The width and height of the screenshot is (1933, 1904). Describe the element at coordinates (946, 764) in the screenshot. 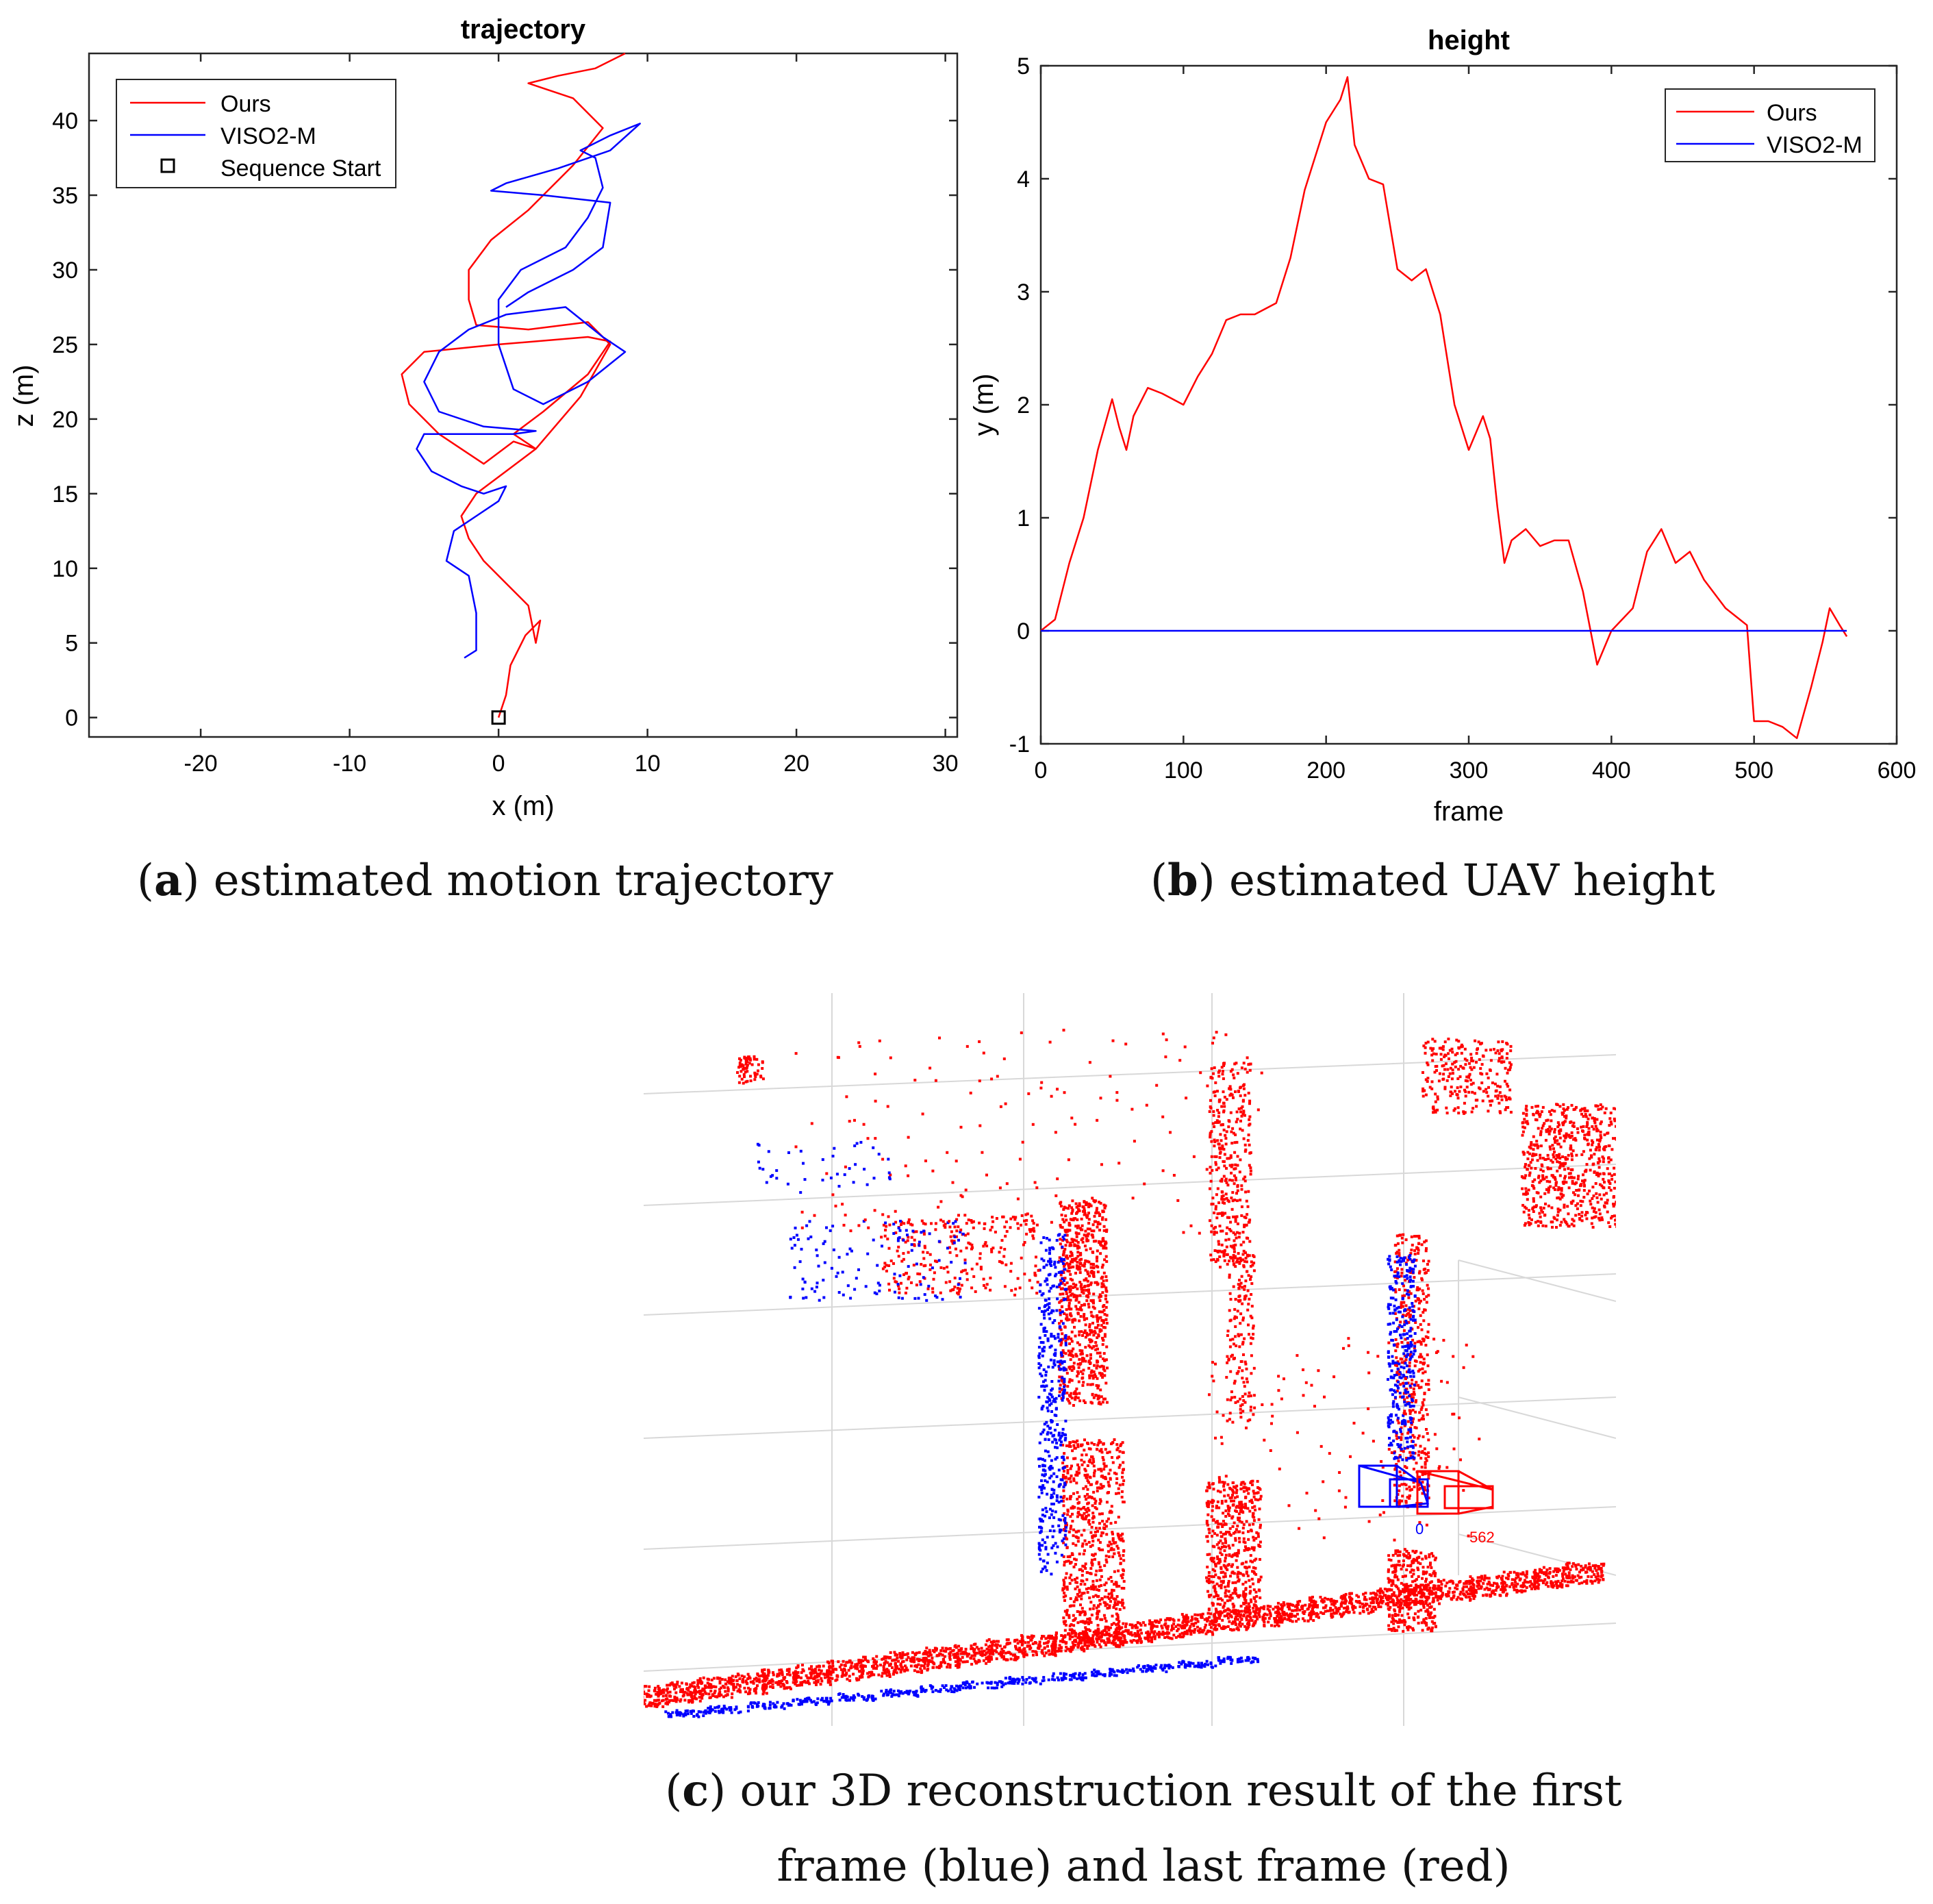

I see `trajectory-xtick-label: 30` at that location.